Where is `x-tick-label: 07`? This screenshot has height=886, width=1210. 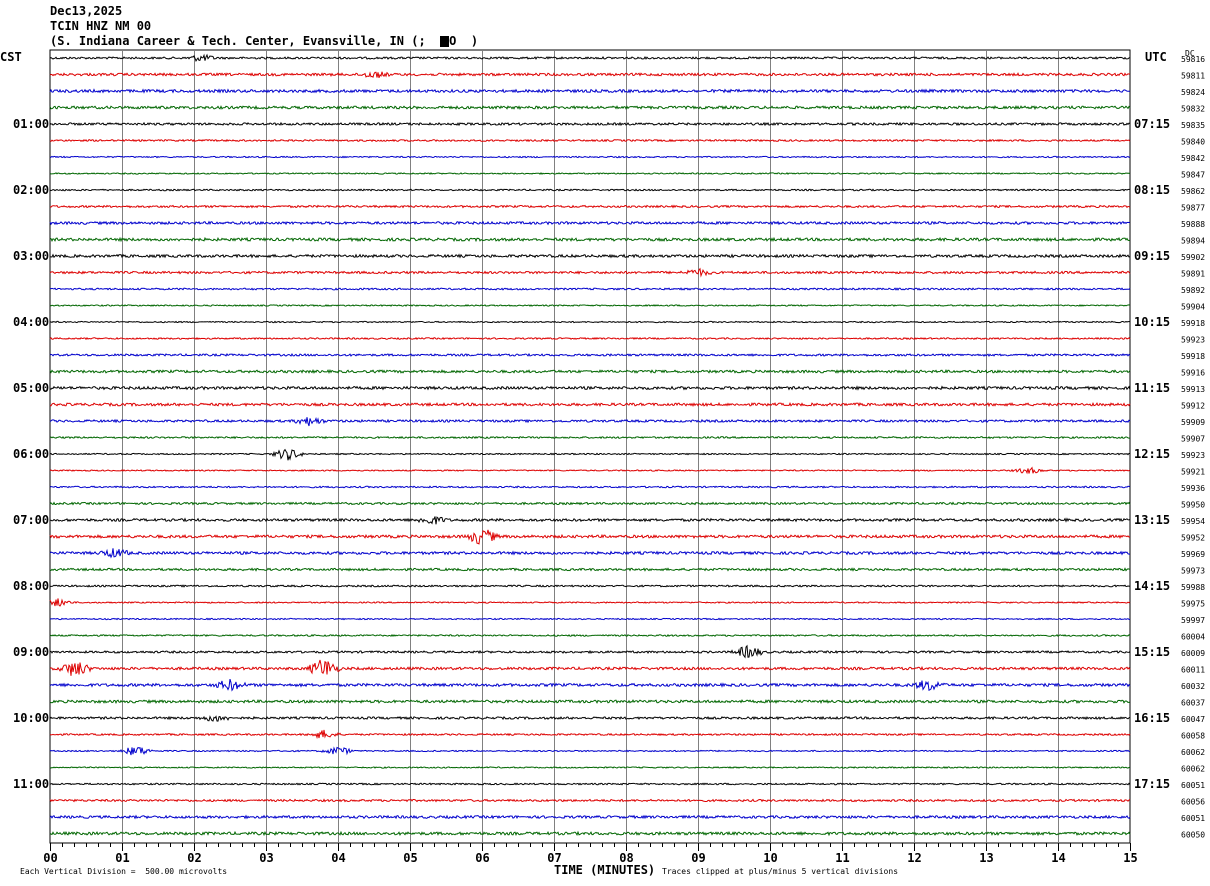 x-tick-label: 07 is located at coordinates (554, 858).